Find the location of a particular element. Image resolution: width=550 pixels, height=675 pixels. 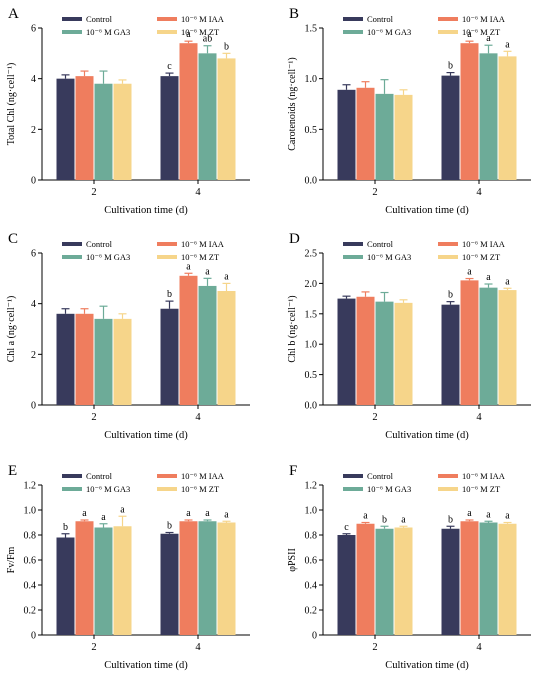

panel-letter: A is located at coordinates (13, 14).